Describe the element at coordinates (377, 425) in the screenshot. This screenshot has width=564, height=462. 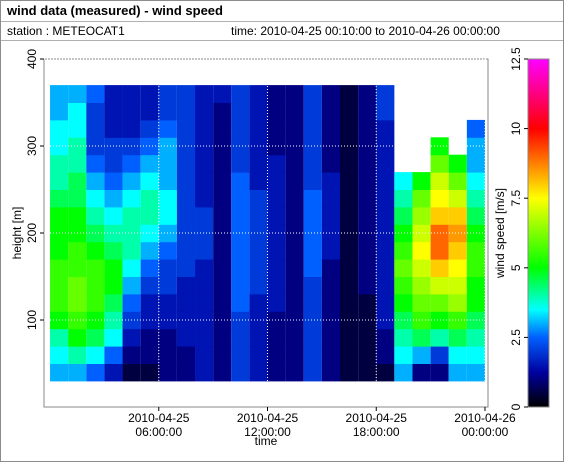
I see `x-tick-label: 2010-04-25 18:00:00` at that location.